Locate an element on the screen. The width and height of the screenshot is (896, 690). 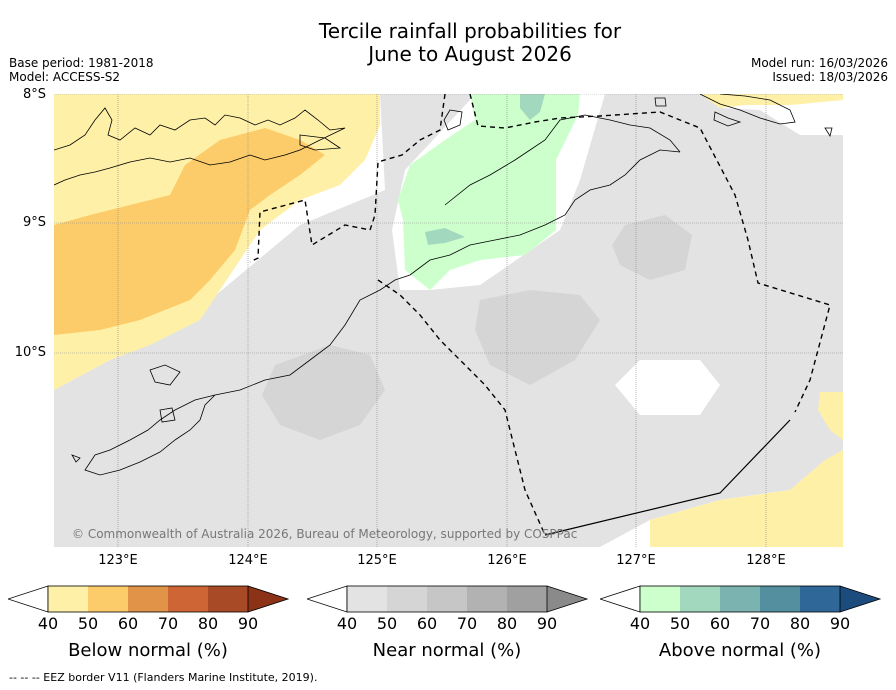
title-line-1: Tercile rainfall probabilities for is located at coordinates (470, 31).